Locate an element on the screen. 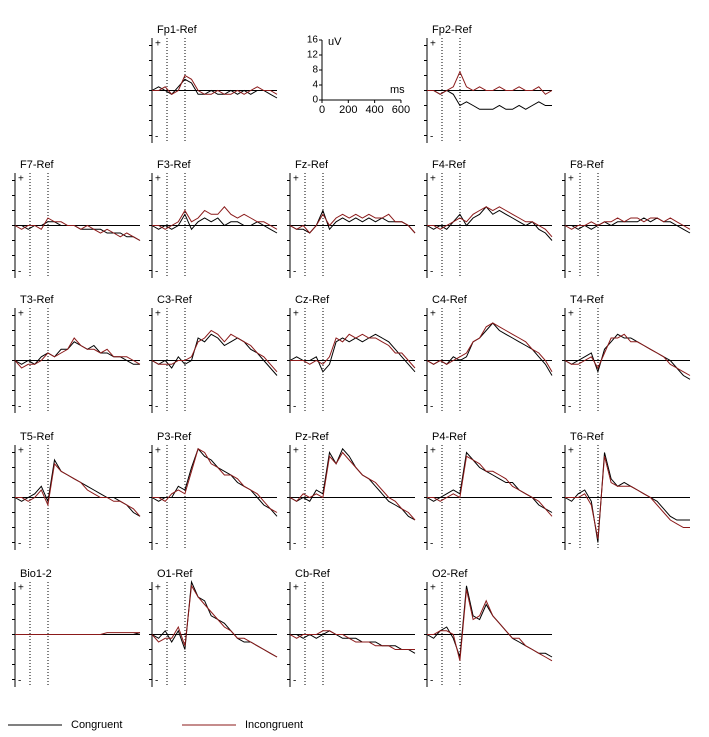 This screenshot has height=737, width=709. scale-y-tick-label: 8 is located at coordinates (315, 70).